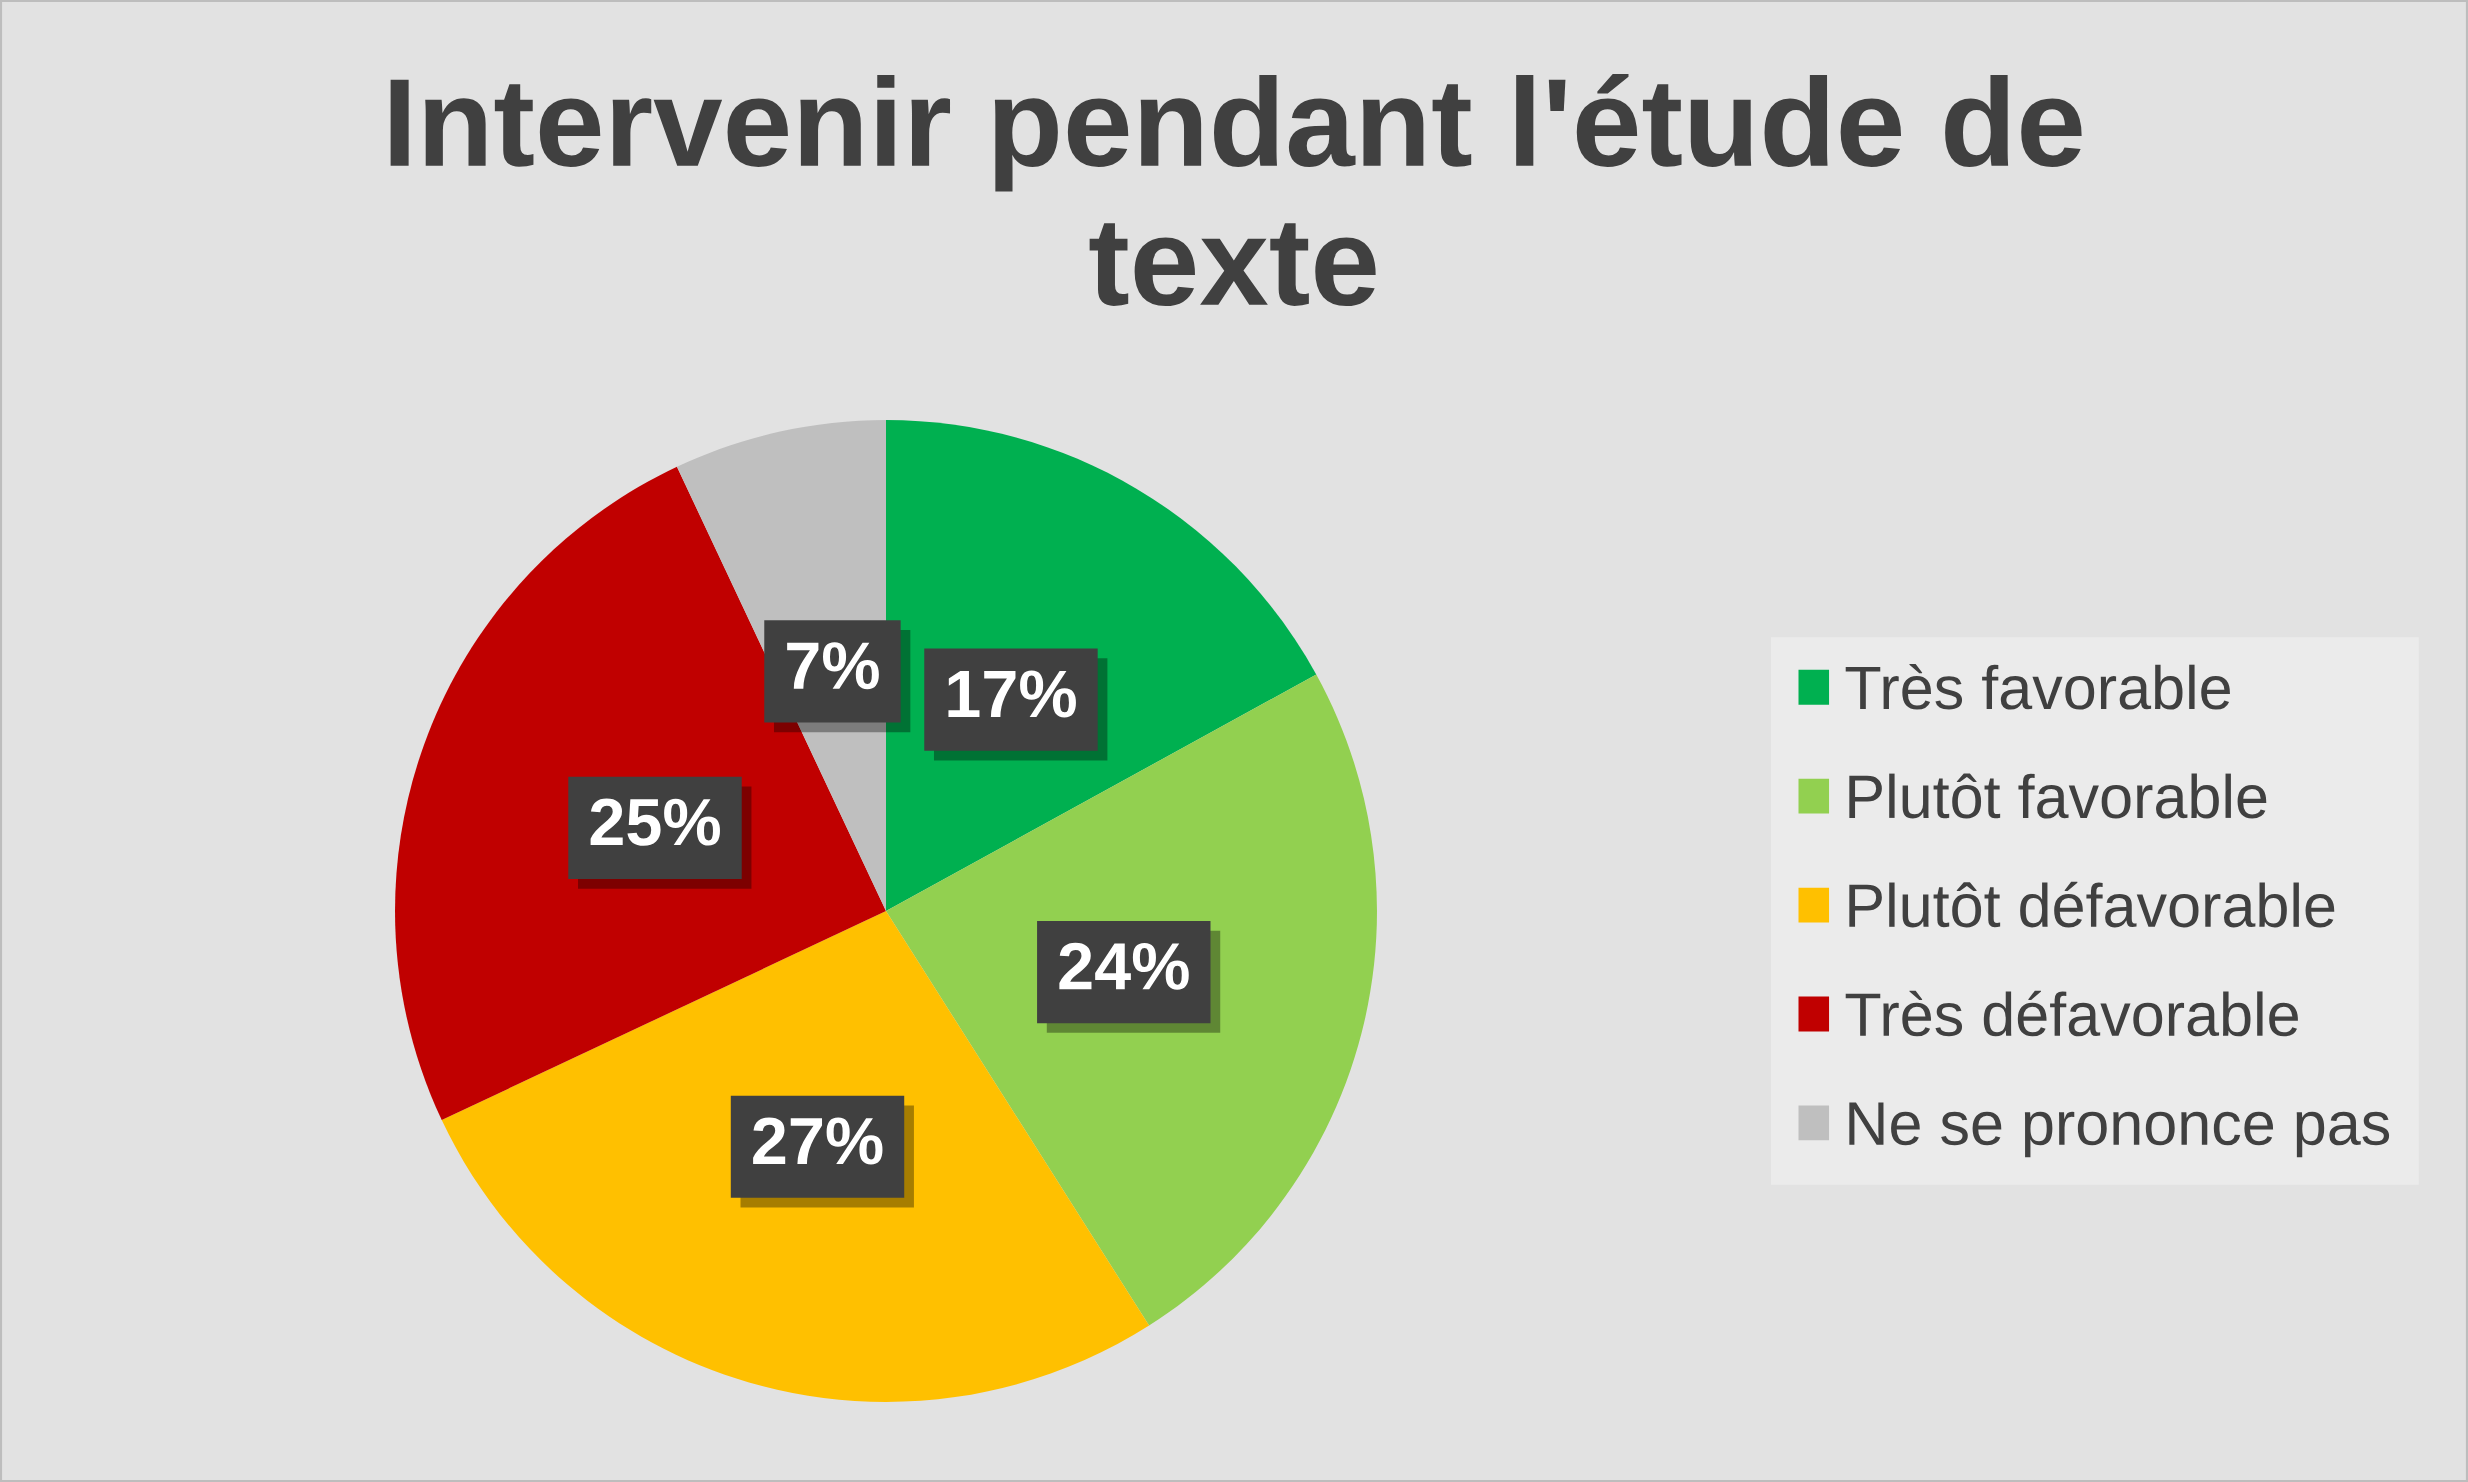 The width and height of the screenshot is (2468, 1482). I want to click on data-label: 7%, so click(833, 666).